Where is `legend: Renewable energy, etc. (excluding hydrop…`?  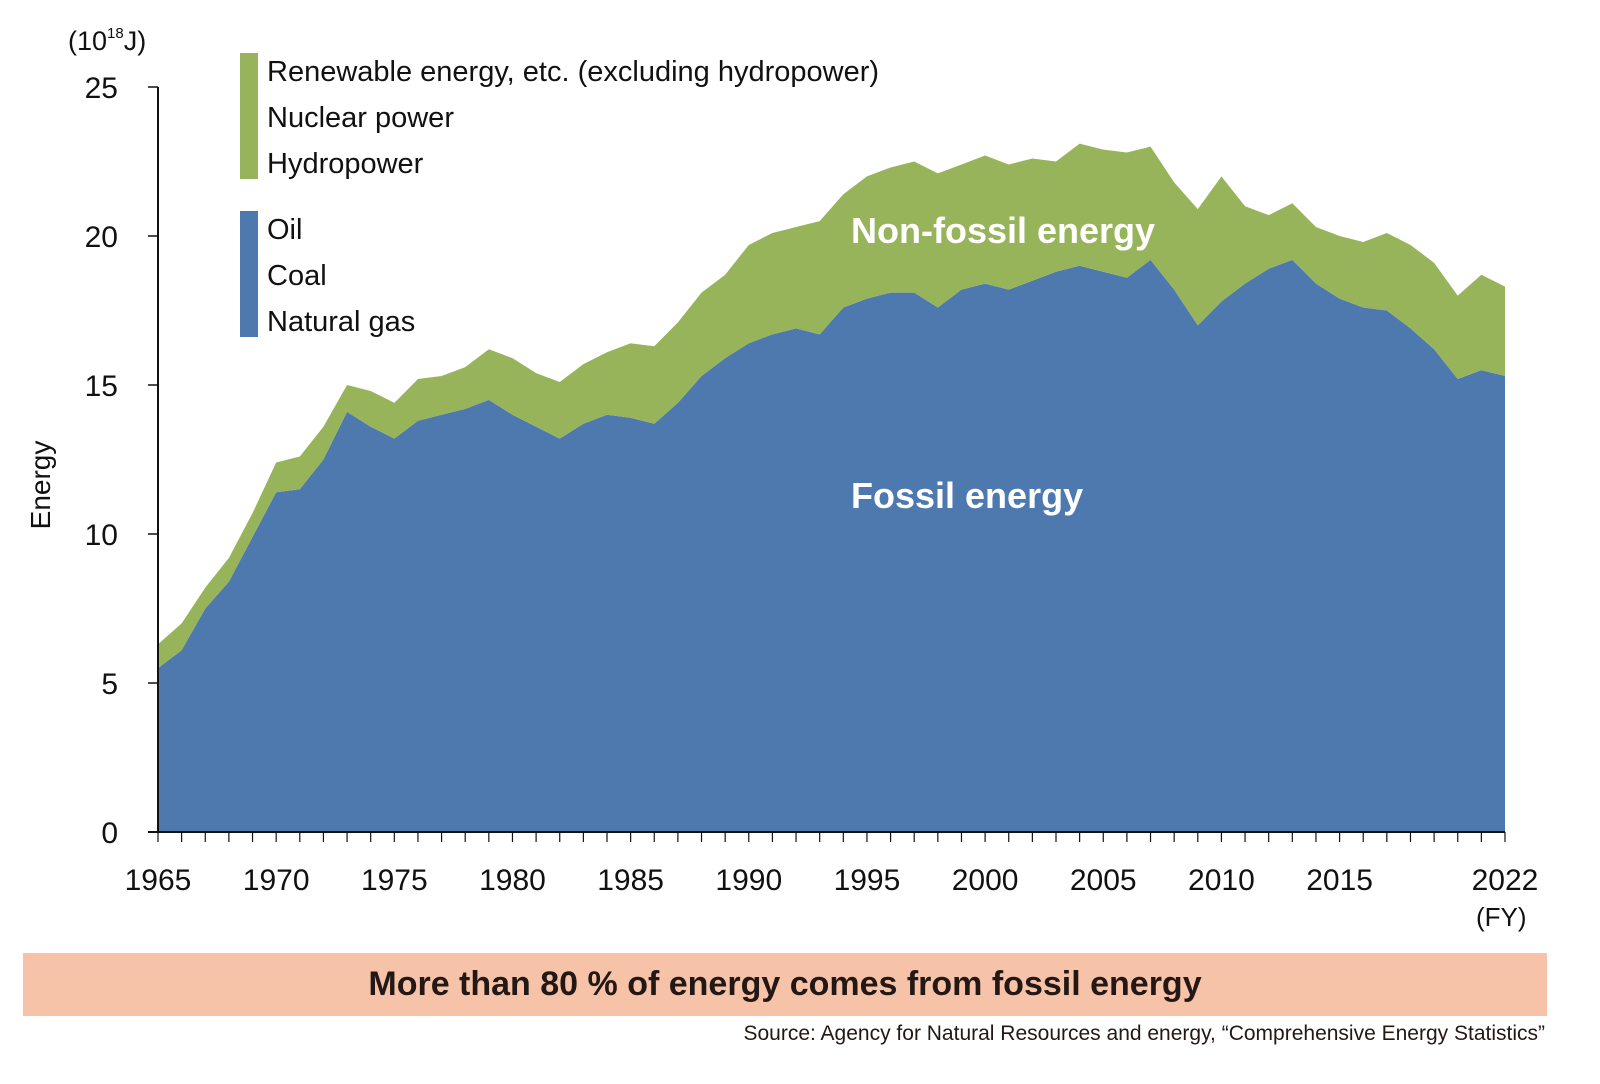
legend: Renewable energy, etc. (excluding hydrop… is located at coordinates (559, 195).